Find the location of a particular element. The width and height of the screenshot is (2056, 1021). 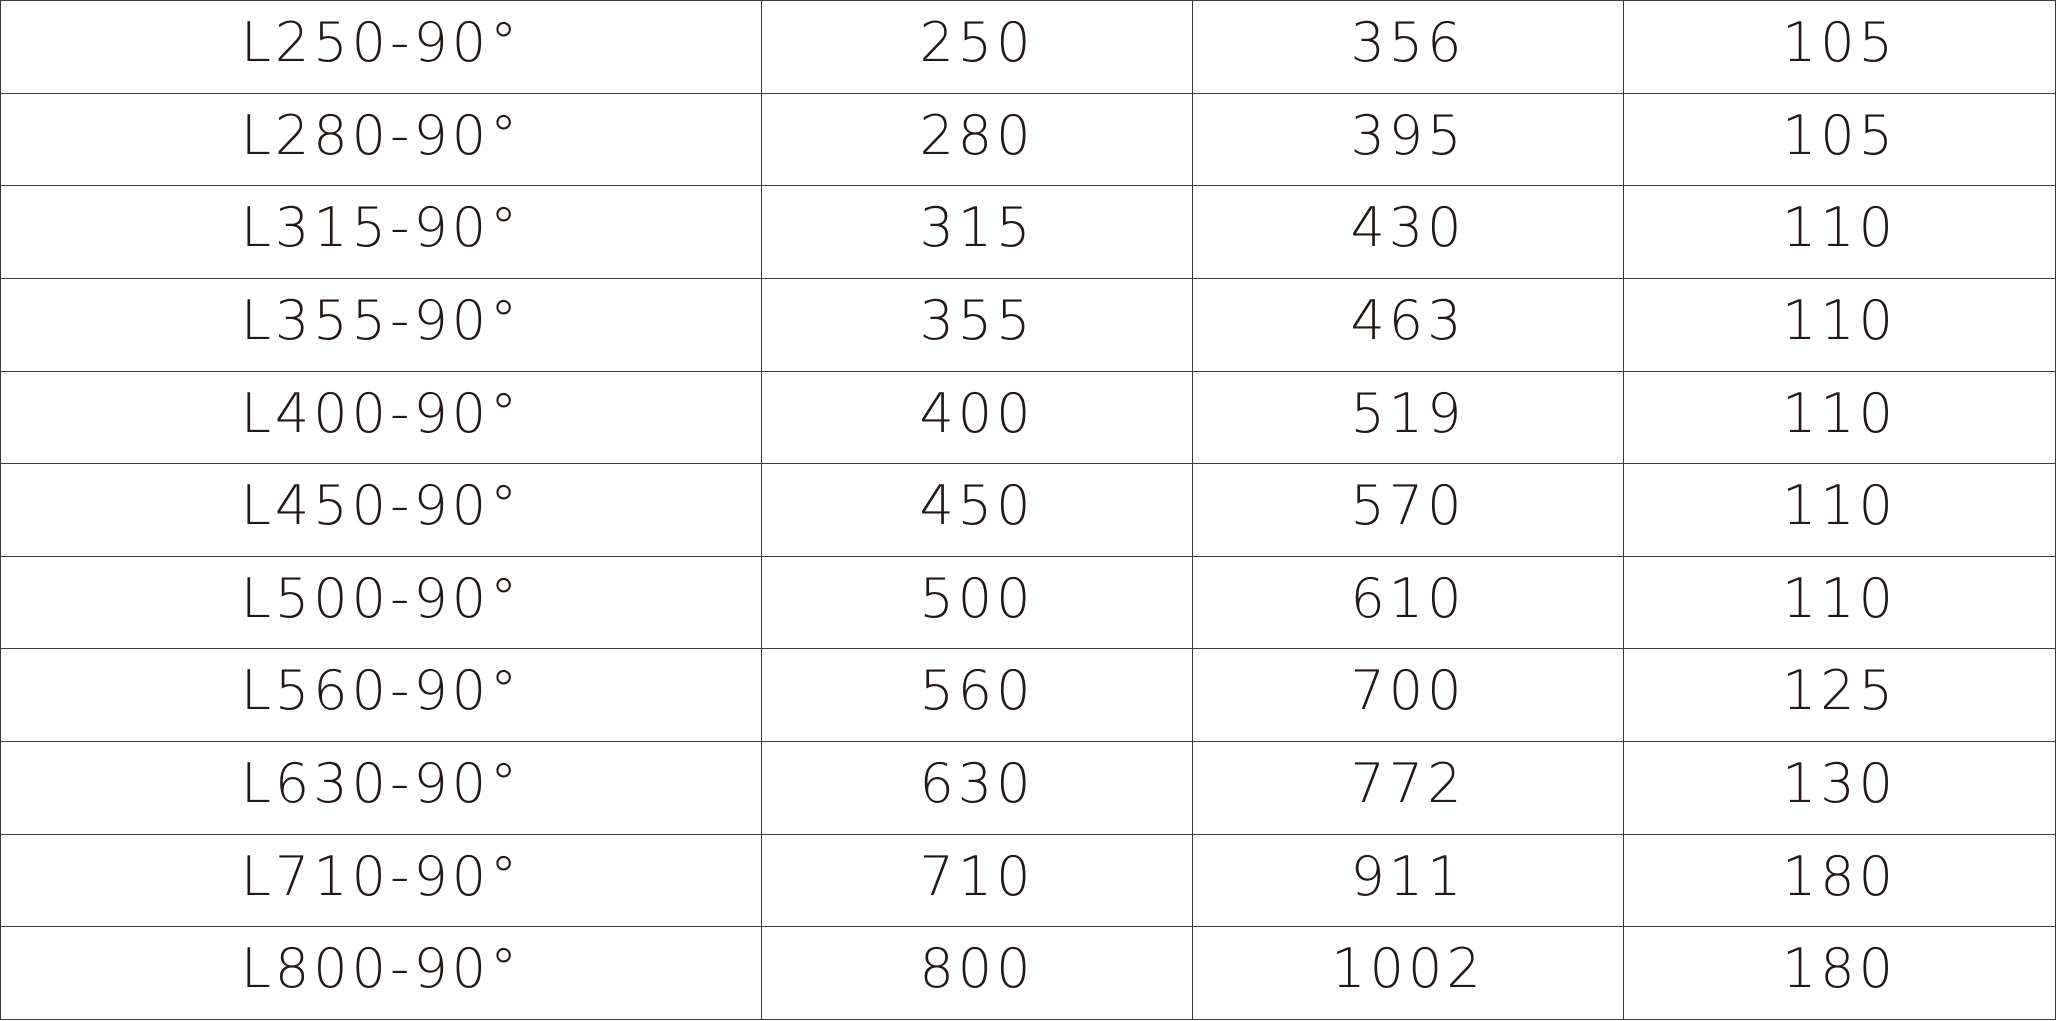

model-cell: L400-90° is located at coordinates (381, 417).